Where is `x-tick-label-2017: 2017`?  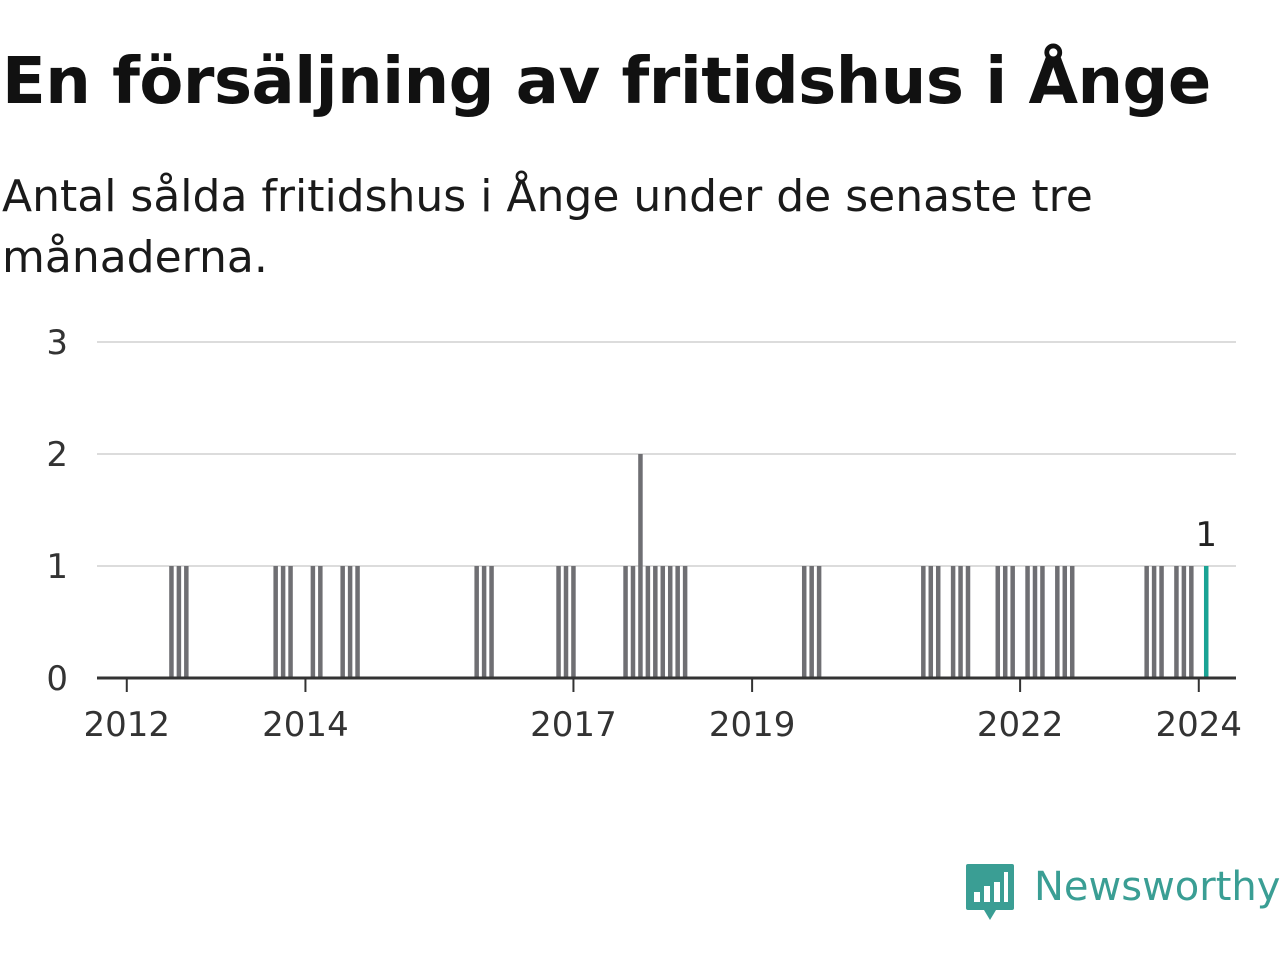
x-tick-label-2017: 2017 is located at coordinates (573, 725).